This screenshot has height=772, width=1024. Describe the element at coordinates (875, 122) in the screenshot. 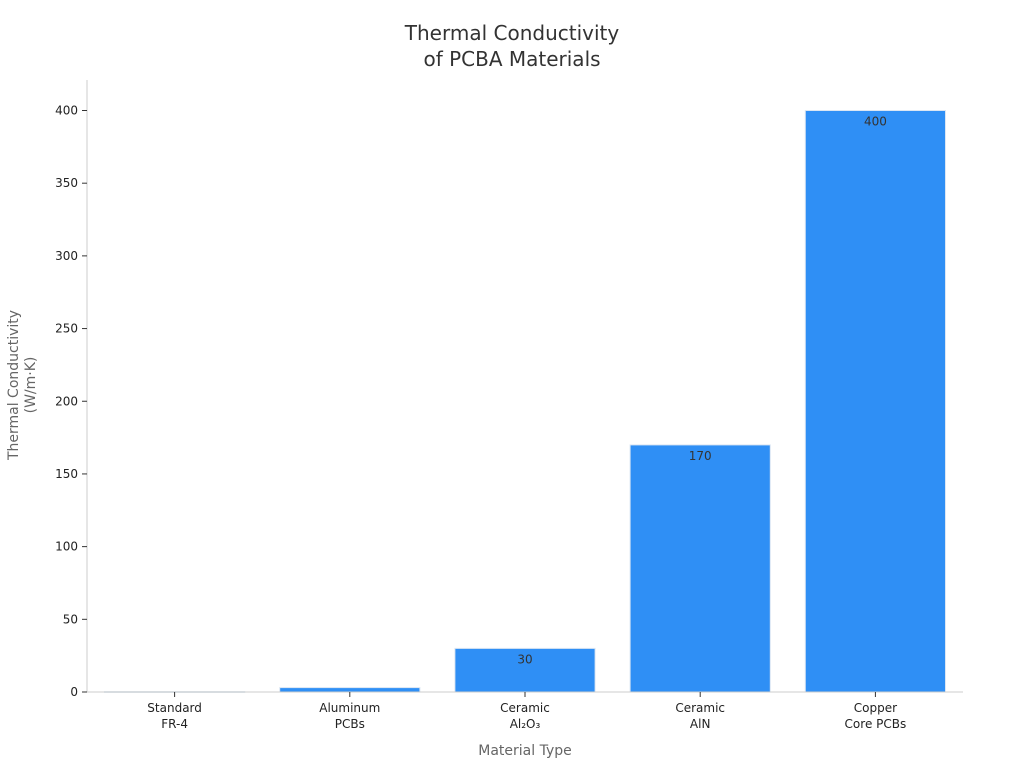

I see `data-label: 400` at that location.